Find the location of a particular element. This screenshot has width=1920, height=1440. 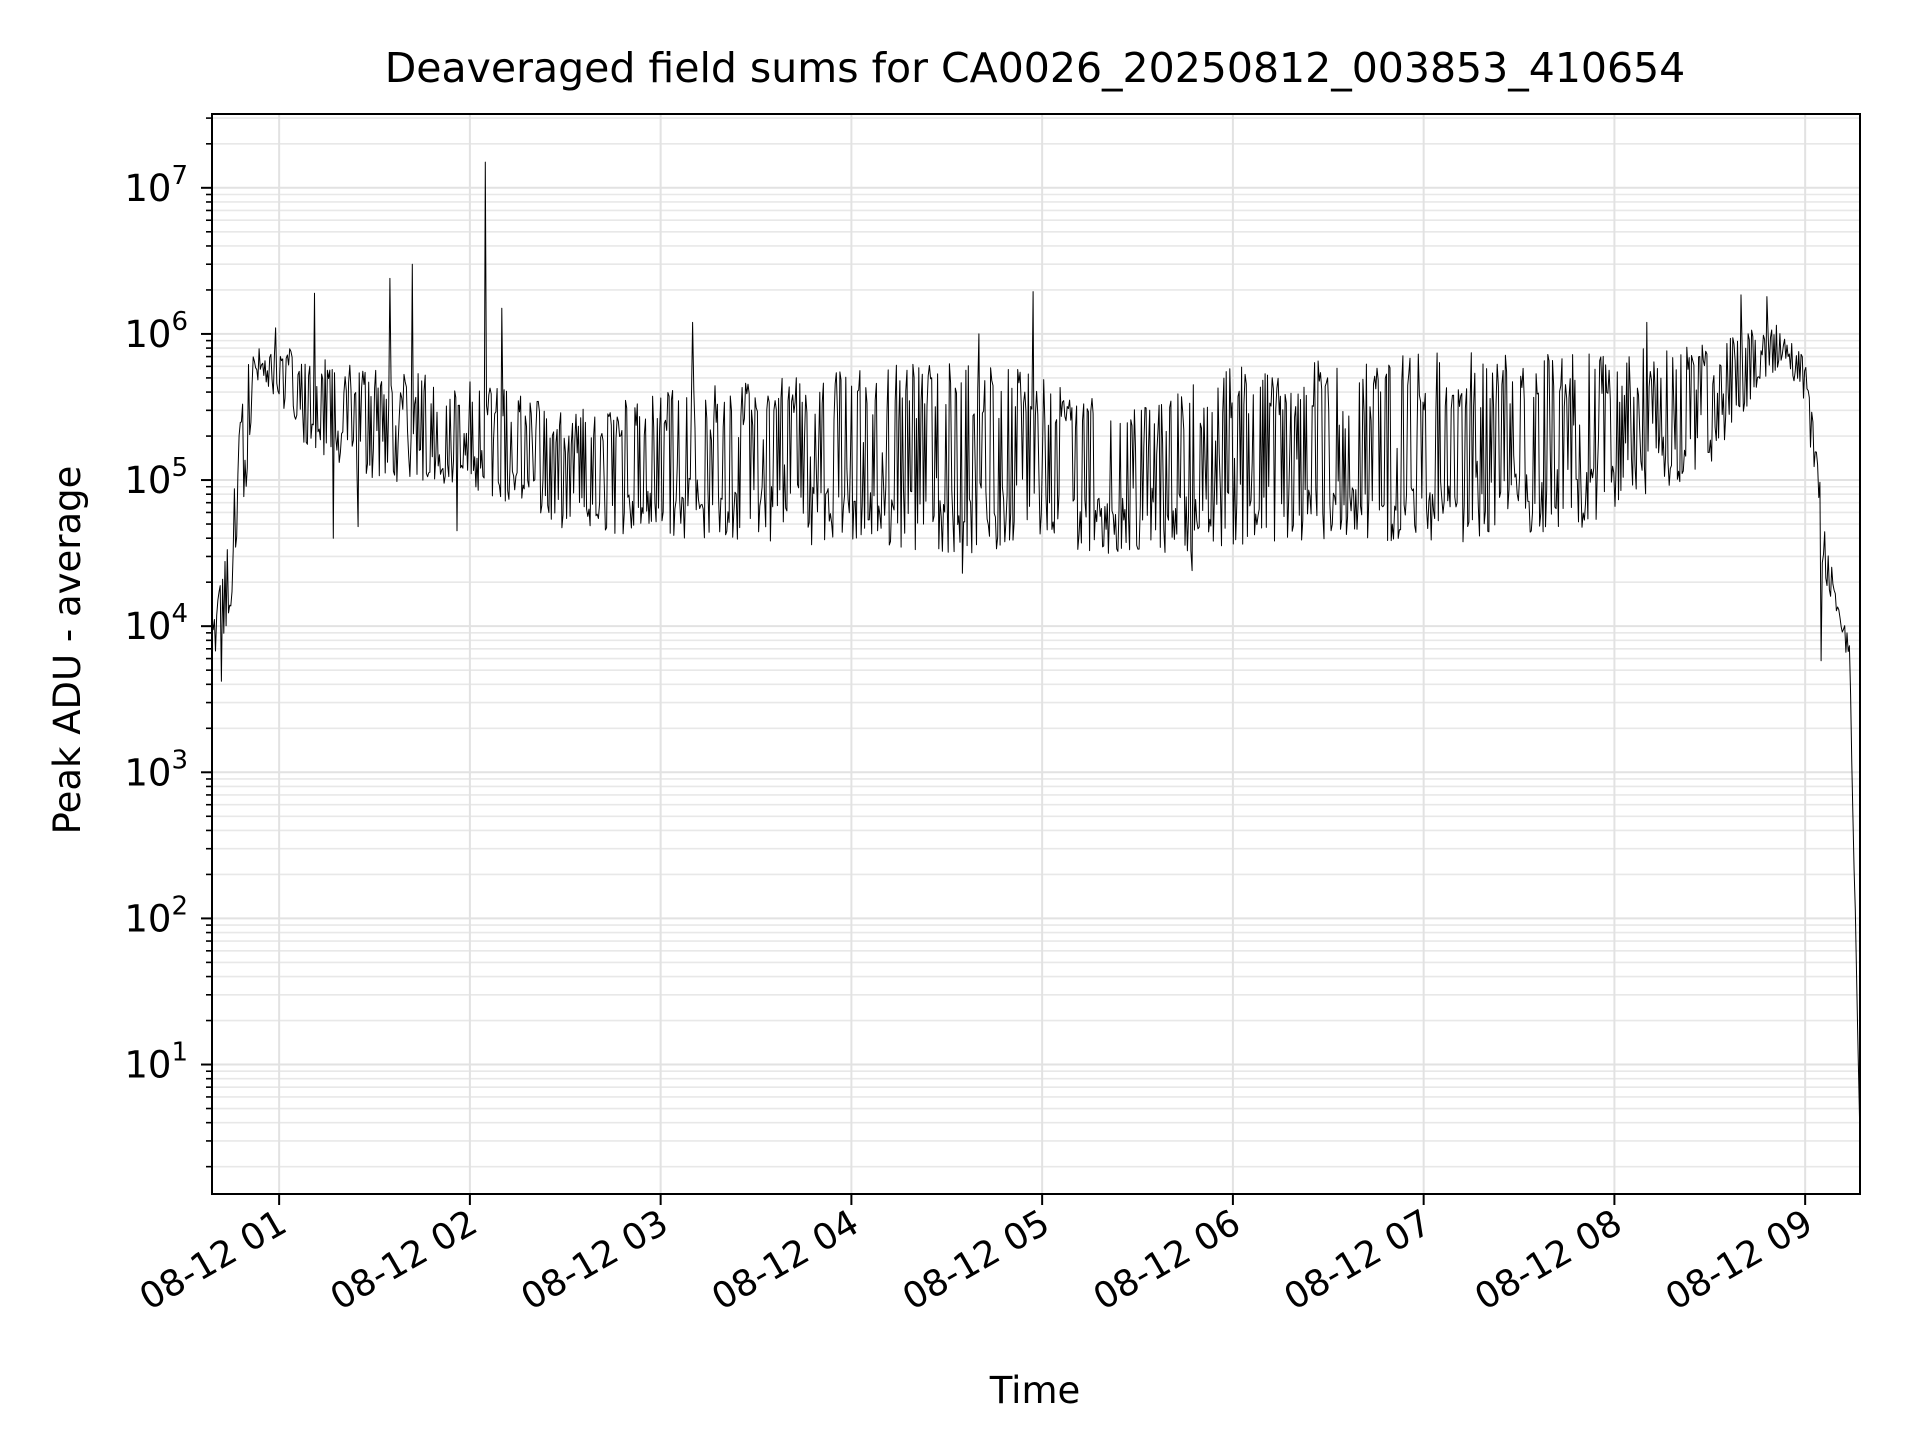

y-tick-label-exponent: 5 is located at coordinates (179, 468).